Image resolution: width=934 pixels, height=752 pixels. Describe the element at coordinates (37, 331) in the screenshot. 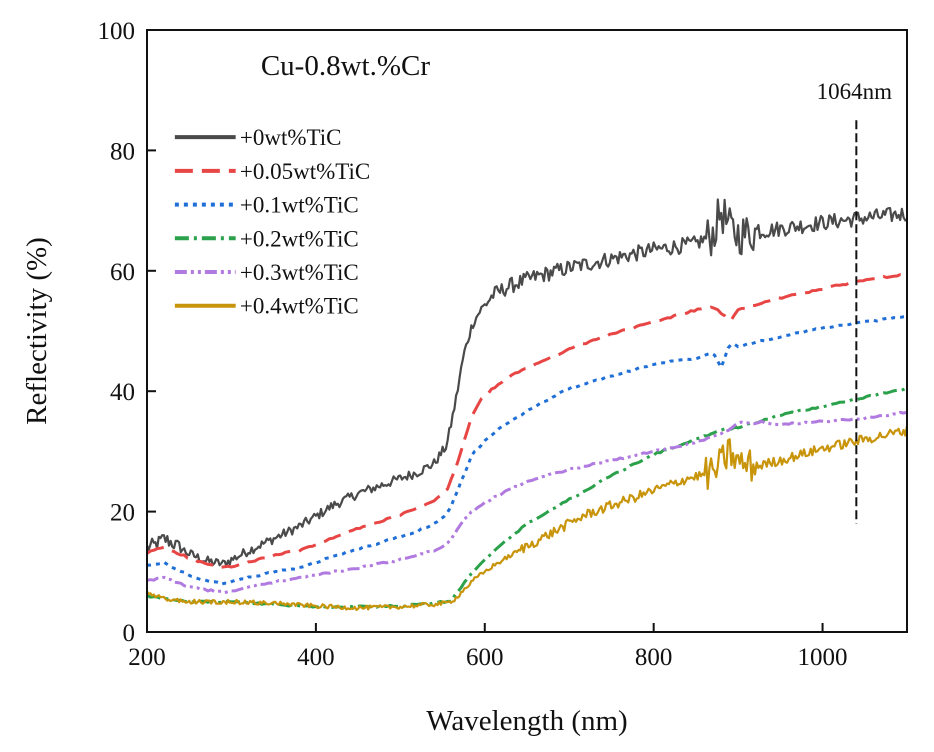

I see `y-axis-title: Reflectivity (%)` at that location.